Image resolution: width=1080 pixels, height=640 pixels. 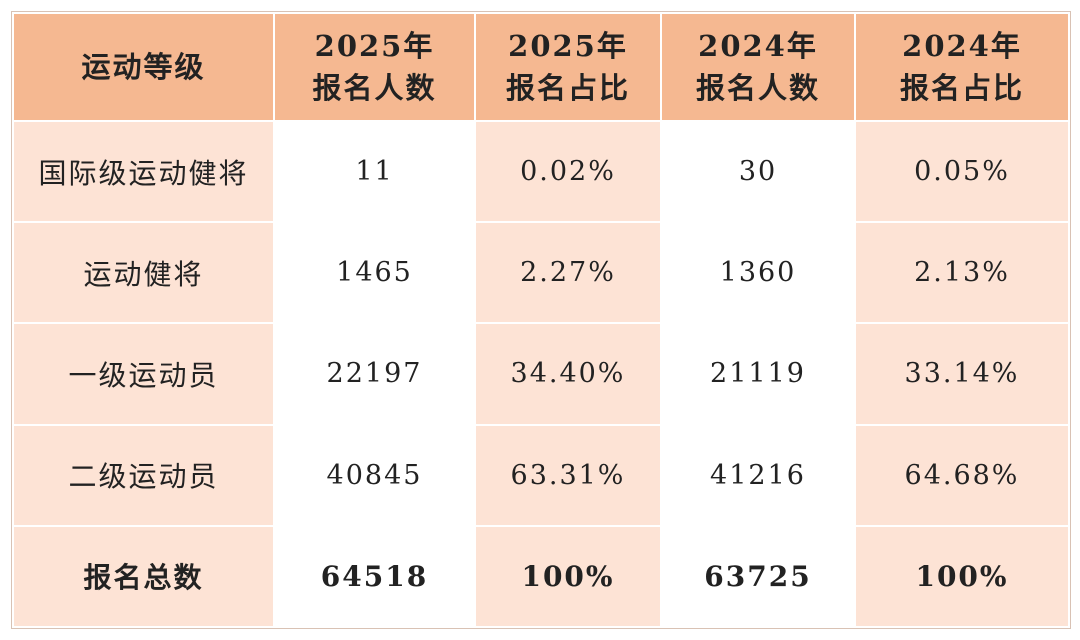 What do you see at coordinates (374, 475) in the screenshot?
I see `cell-2025-count: 40845` at bounding box center [374, 475].